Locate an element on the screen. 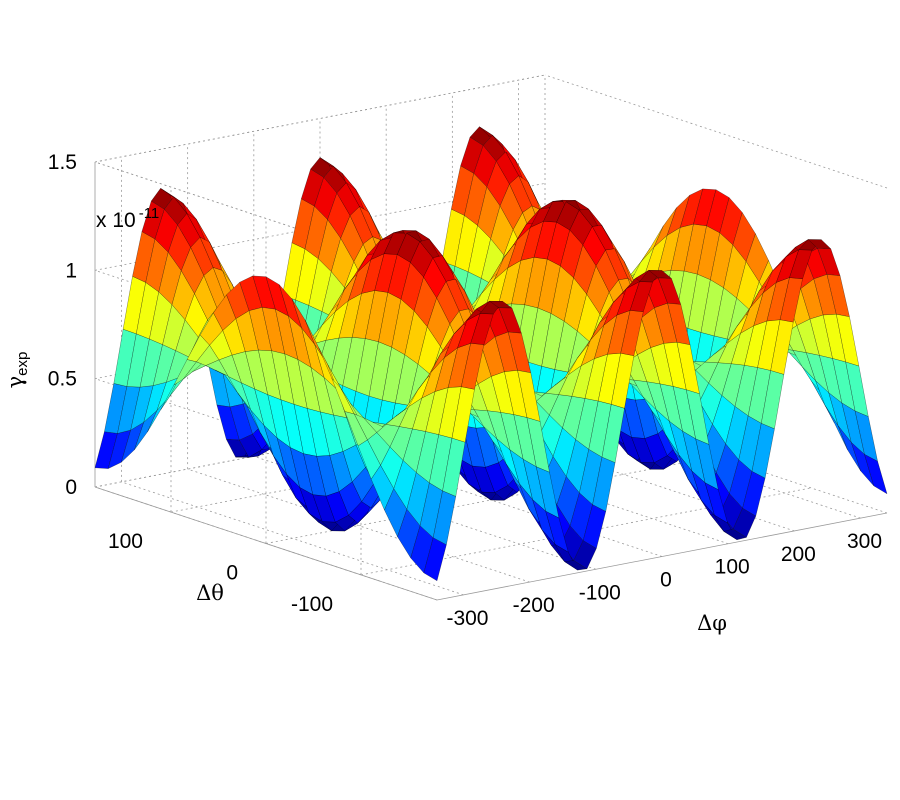 The image size is (900, 800). z-axis-label-main: γ is located at coordinates (15, 382).